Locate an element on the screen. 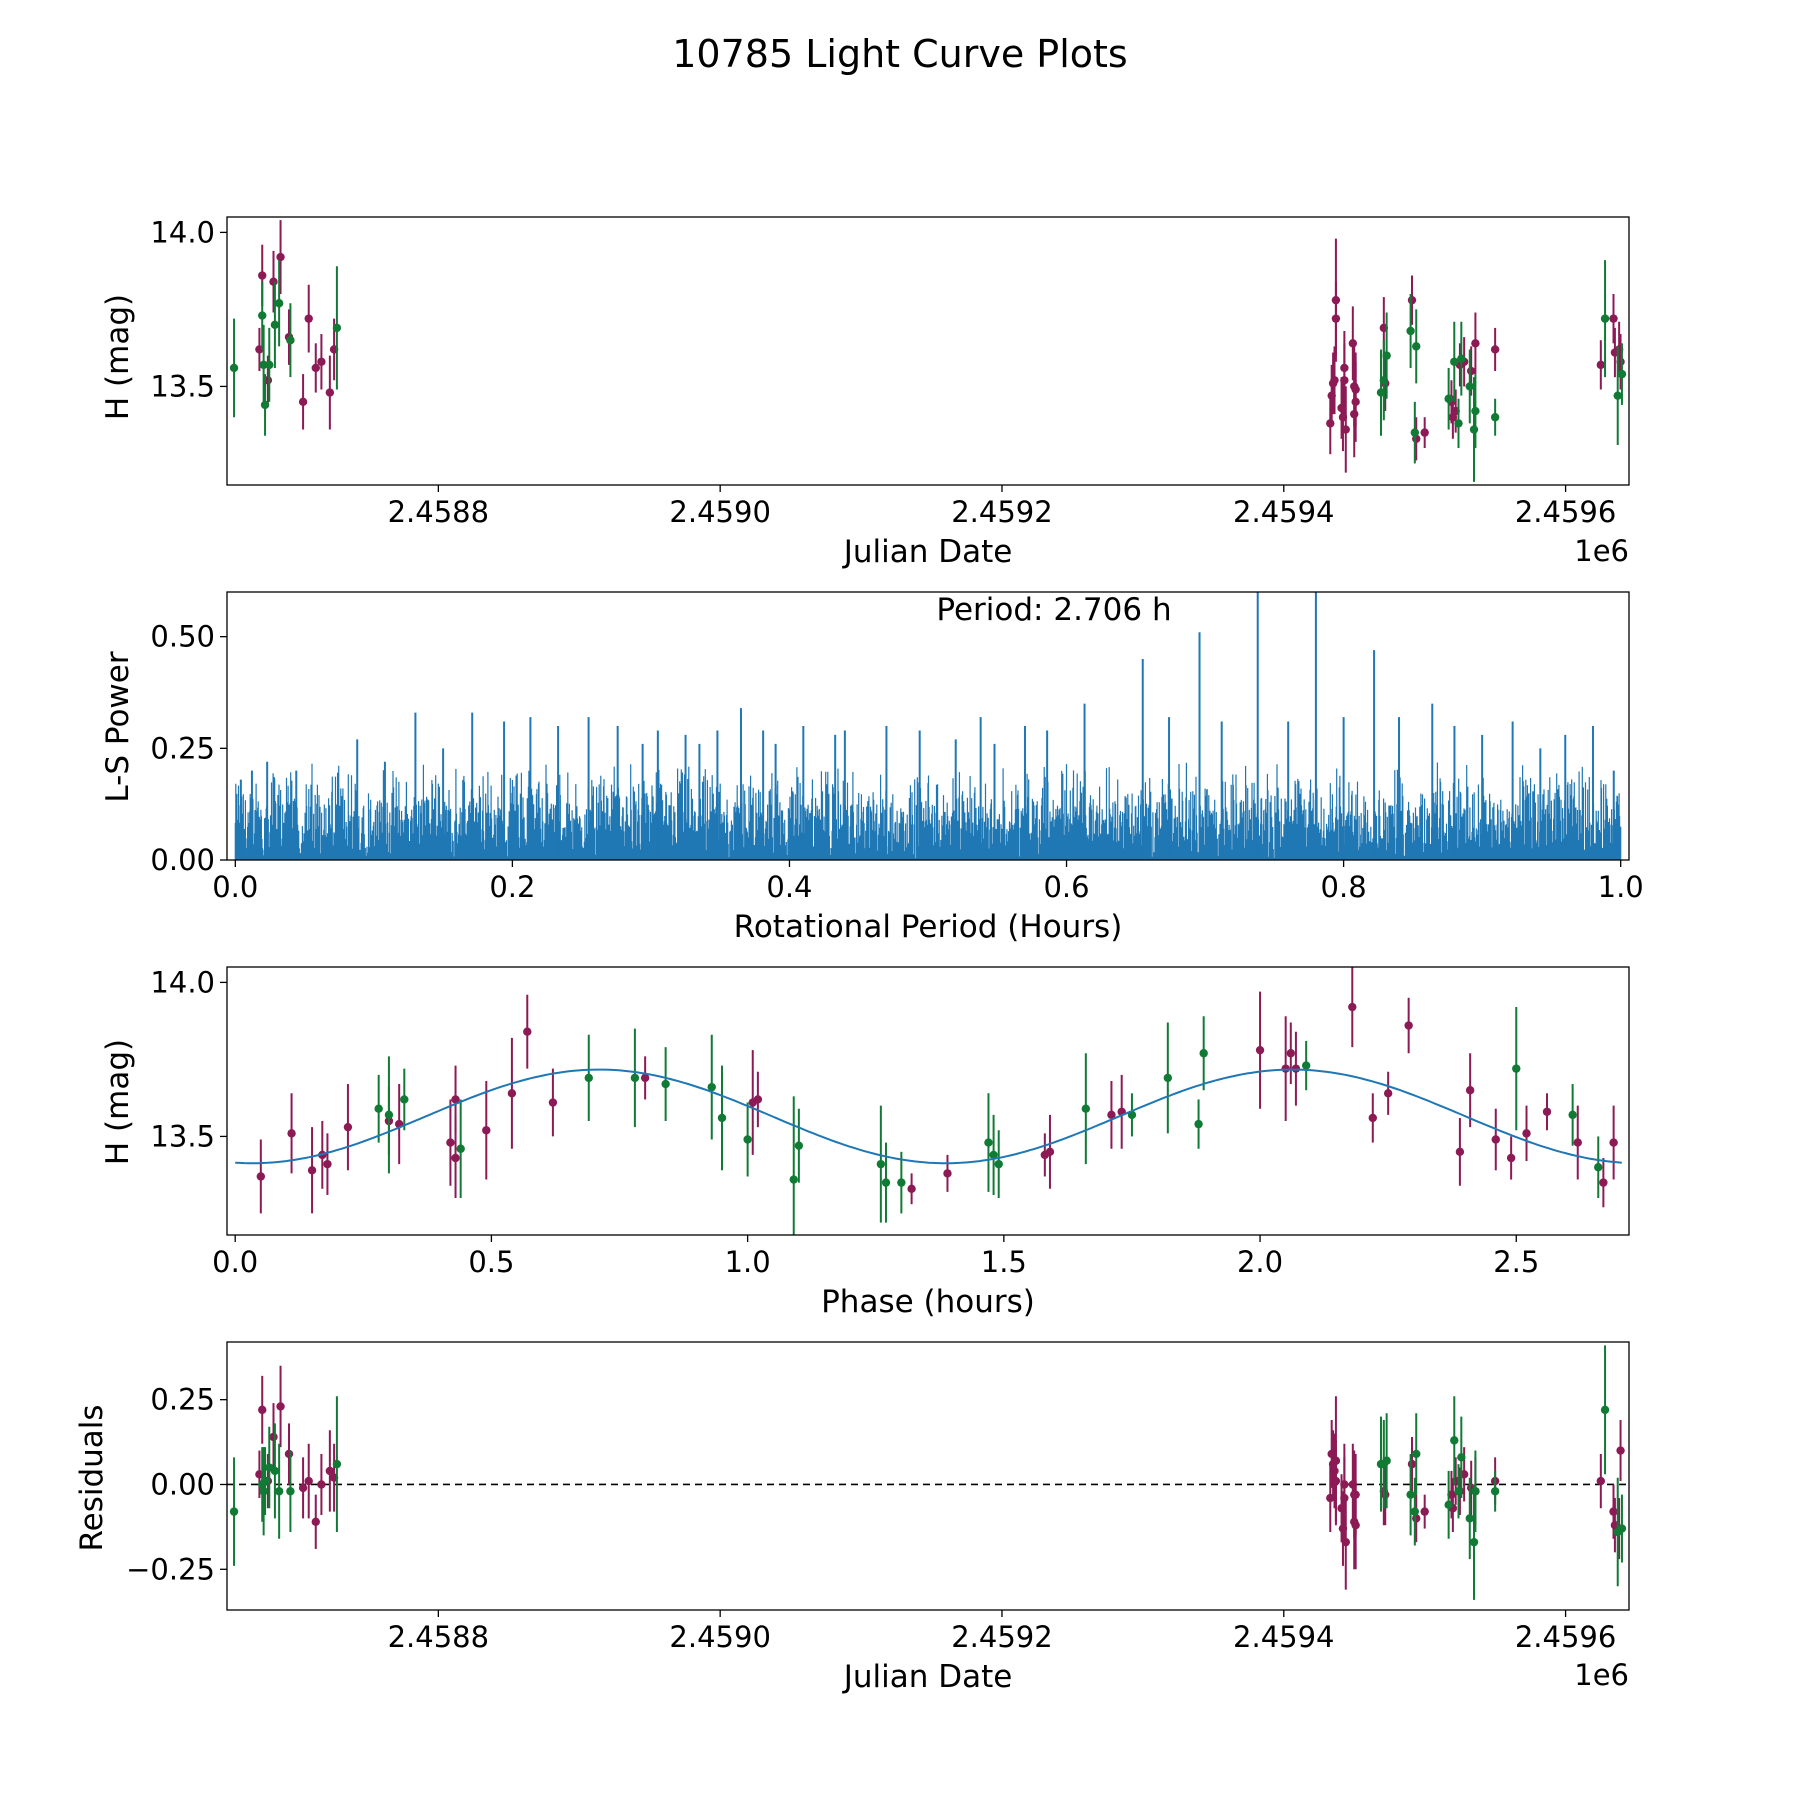 Image resolution: width=1800 pixels, height=1800 pixels. lightcurve-ytick-label: 14.0 is located at coordinates (182, 232).